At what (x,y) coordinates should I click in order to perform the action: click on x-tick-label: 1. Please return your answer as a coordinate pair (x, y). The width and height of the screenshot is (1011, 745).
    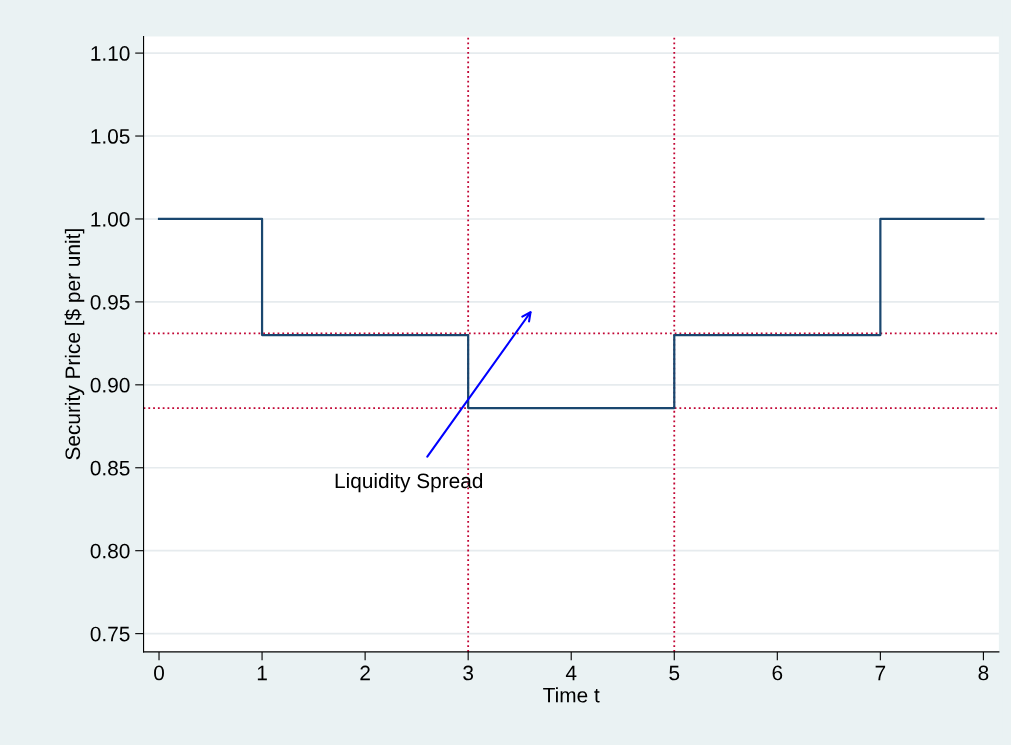
    Looking at the image, I should click on (262, 673).